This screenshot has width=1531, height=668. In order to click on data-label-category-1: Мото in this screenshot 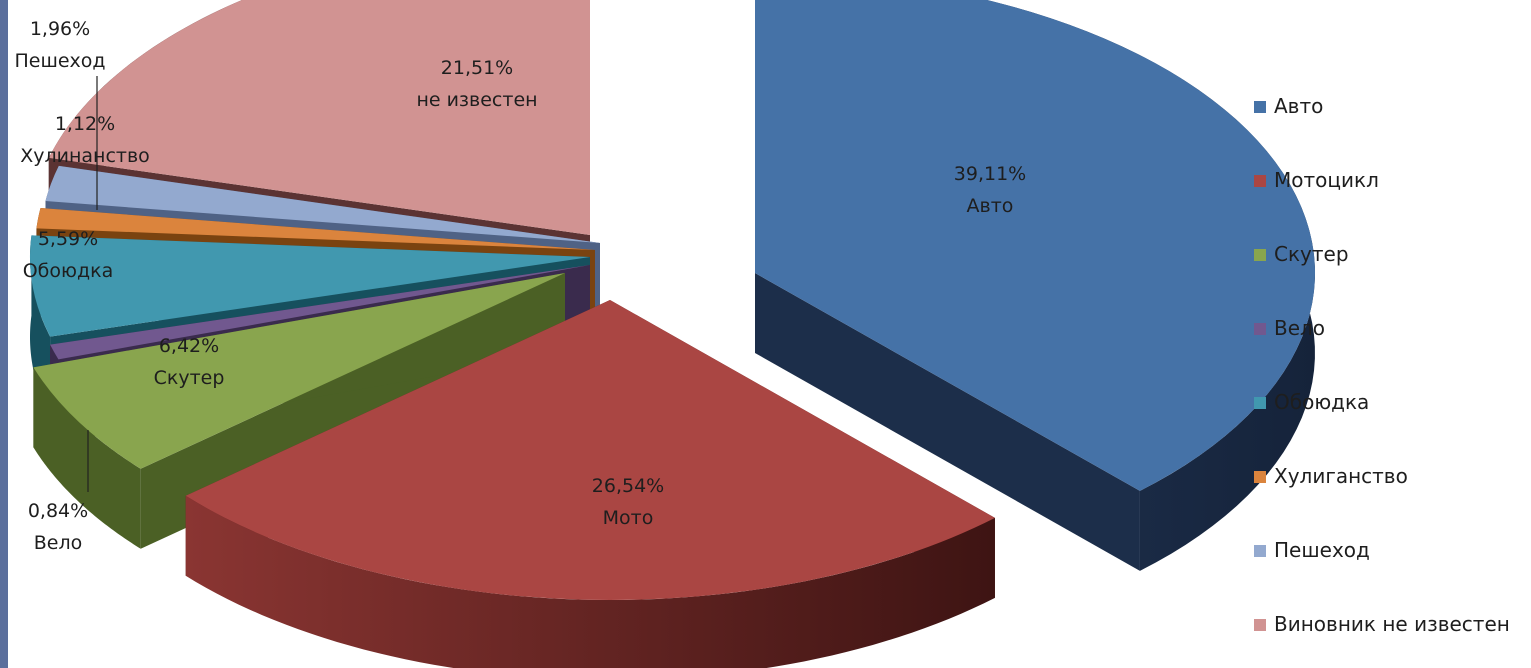, I will do `click(628, 518)`.